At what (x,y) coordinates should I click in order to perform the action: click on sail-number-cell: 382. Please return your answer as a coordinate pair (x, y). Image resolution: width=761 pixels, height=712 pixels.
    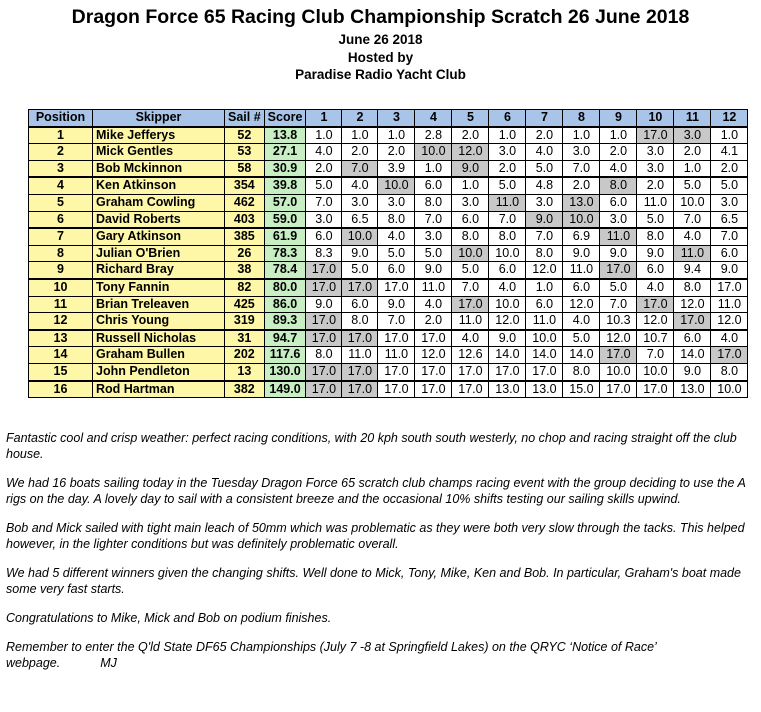
    Looking at the image, I should click on (244, 389).